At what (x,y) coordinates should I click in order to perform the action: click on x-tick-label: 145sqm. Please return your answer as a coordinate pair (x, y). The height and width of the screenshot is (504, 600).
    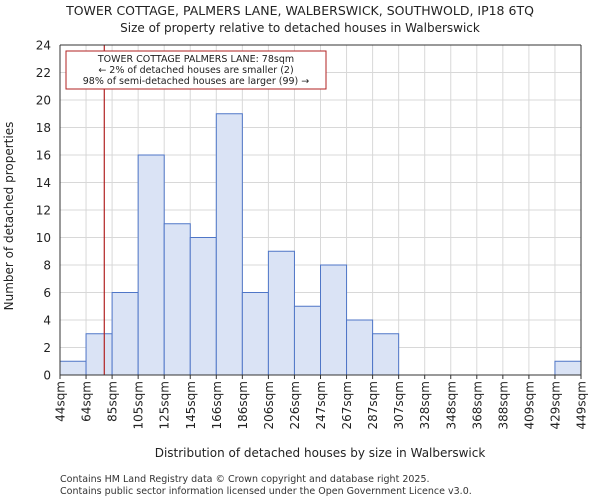
    Looking at the image, I should click on (191, 405).